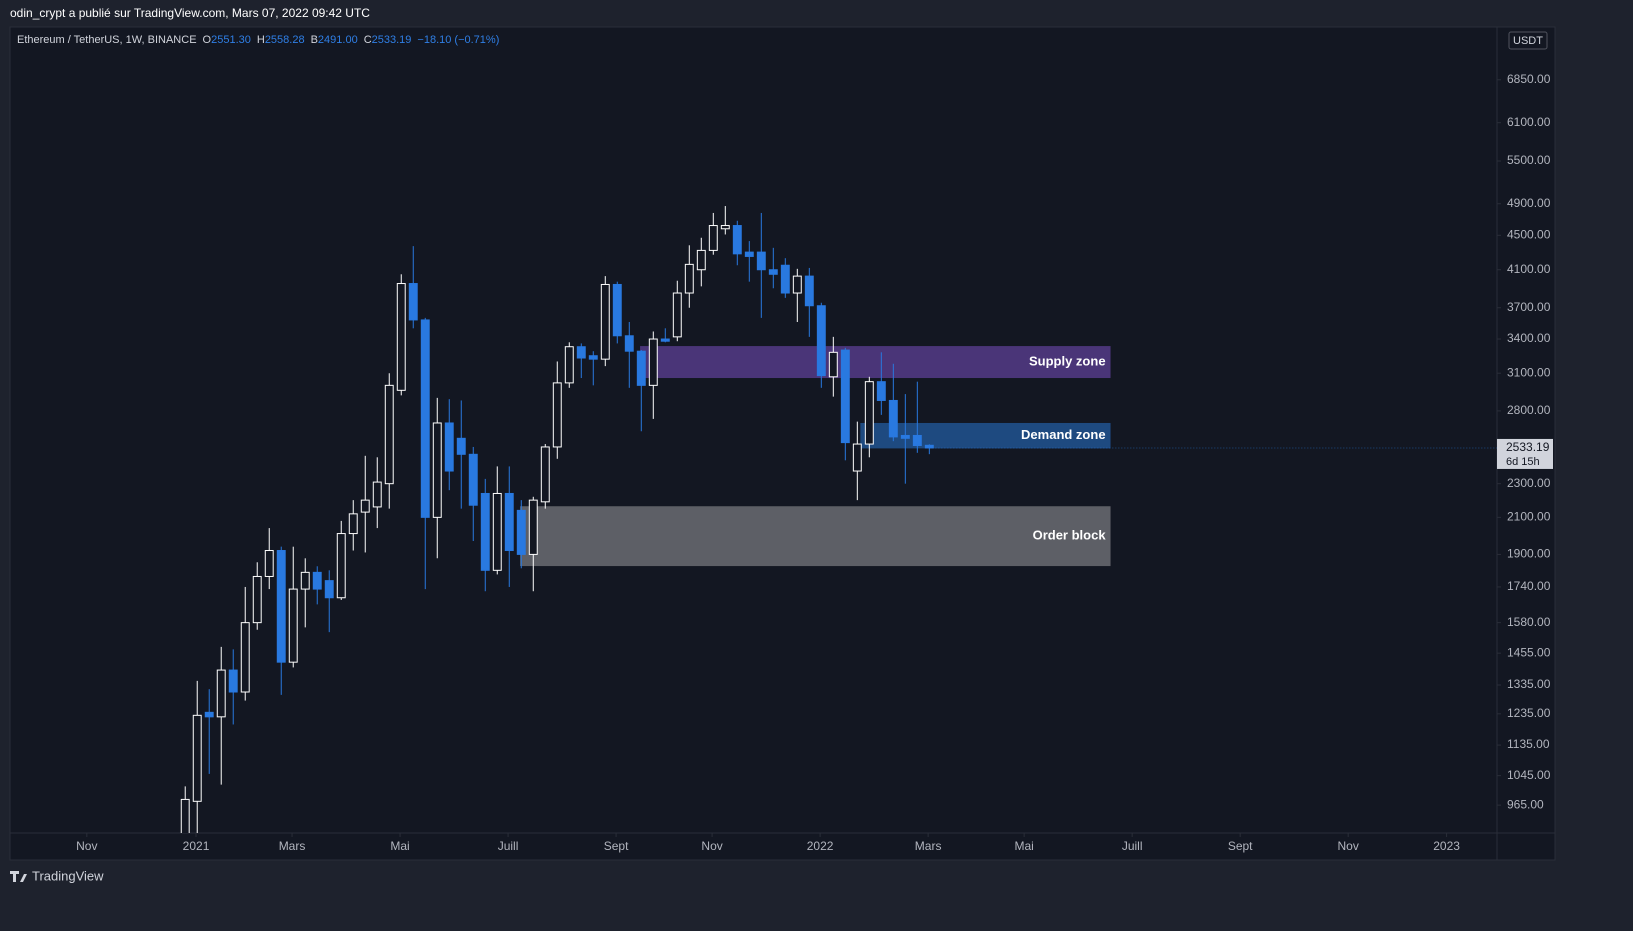 Image resolution: width=1633 pixels, height=931 pixels. I want to click on y-tick-label: 2300.00, so click(1529, 483).